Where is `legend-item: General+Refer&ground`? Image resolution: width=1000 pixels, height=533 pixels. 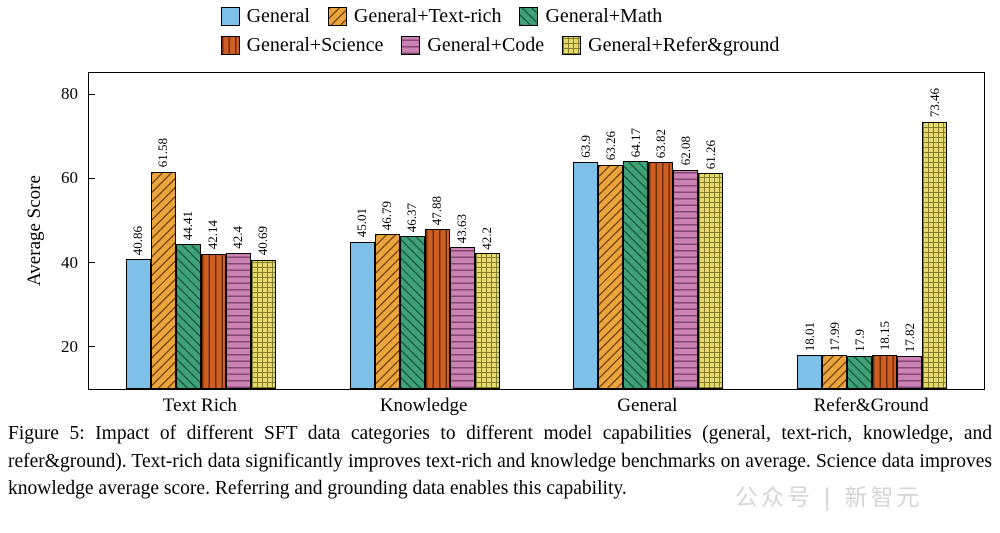
legend-item: General+Refer&ground is located at coordinates (670, 45).